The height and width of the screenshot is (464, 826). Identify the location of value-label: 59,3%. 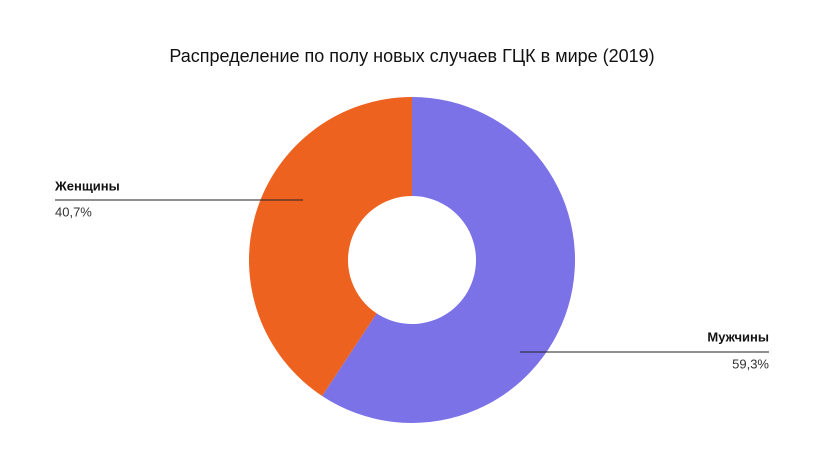
(750, 363).